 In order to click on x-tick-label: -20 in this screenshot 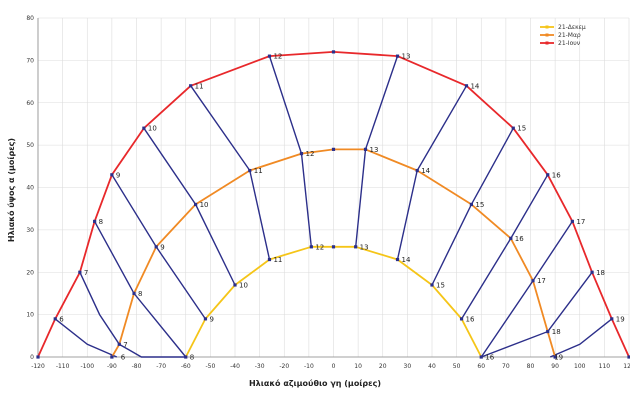, I will do `click(284, 366)`.